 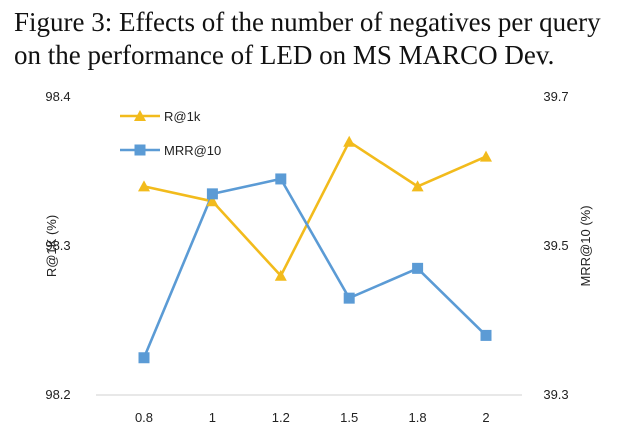 What do you see at coordinates (418, 417) in the screenshot?
I see `x-tick-label: 1.8` at bounding box center [418, 417].